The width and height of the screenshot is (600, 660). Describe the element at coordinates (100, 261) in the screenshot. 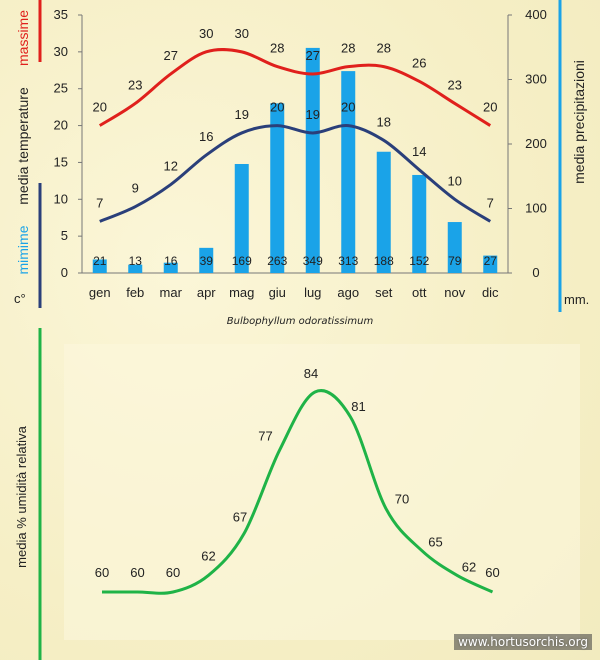

I see `precip-label: 21` at that location.